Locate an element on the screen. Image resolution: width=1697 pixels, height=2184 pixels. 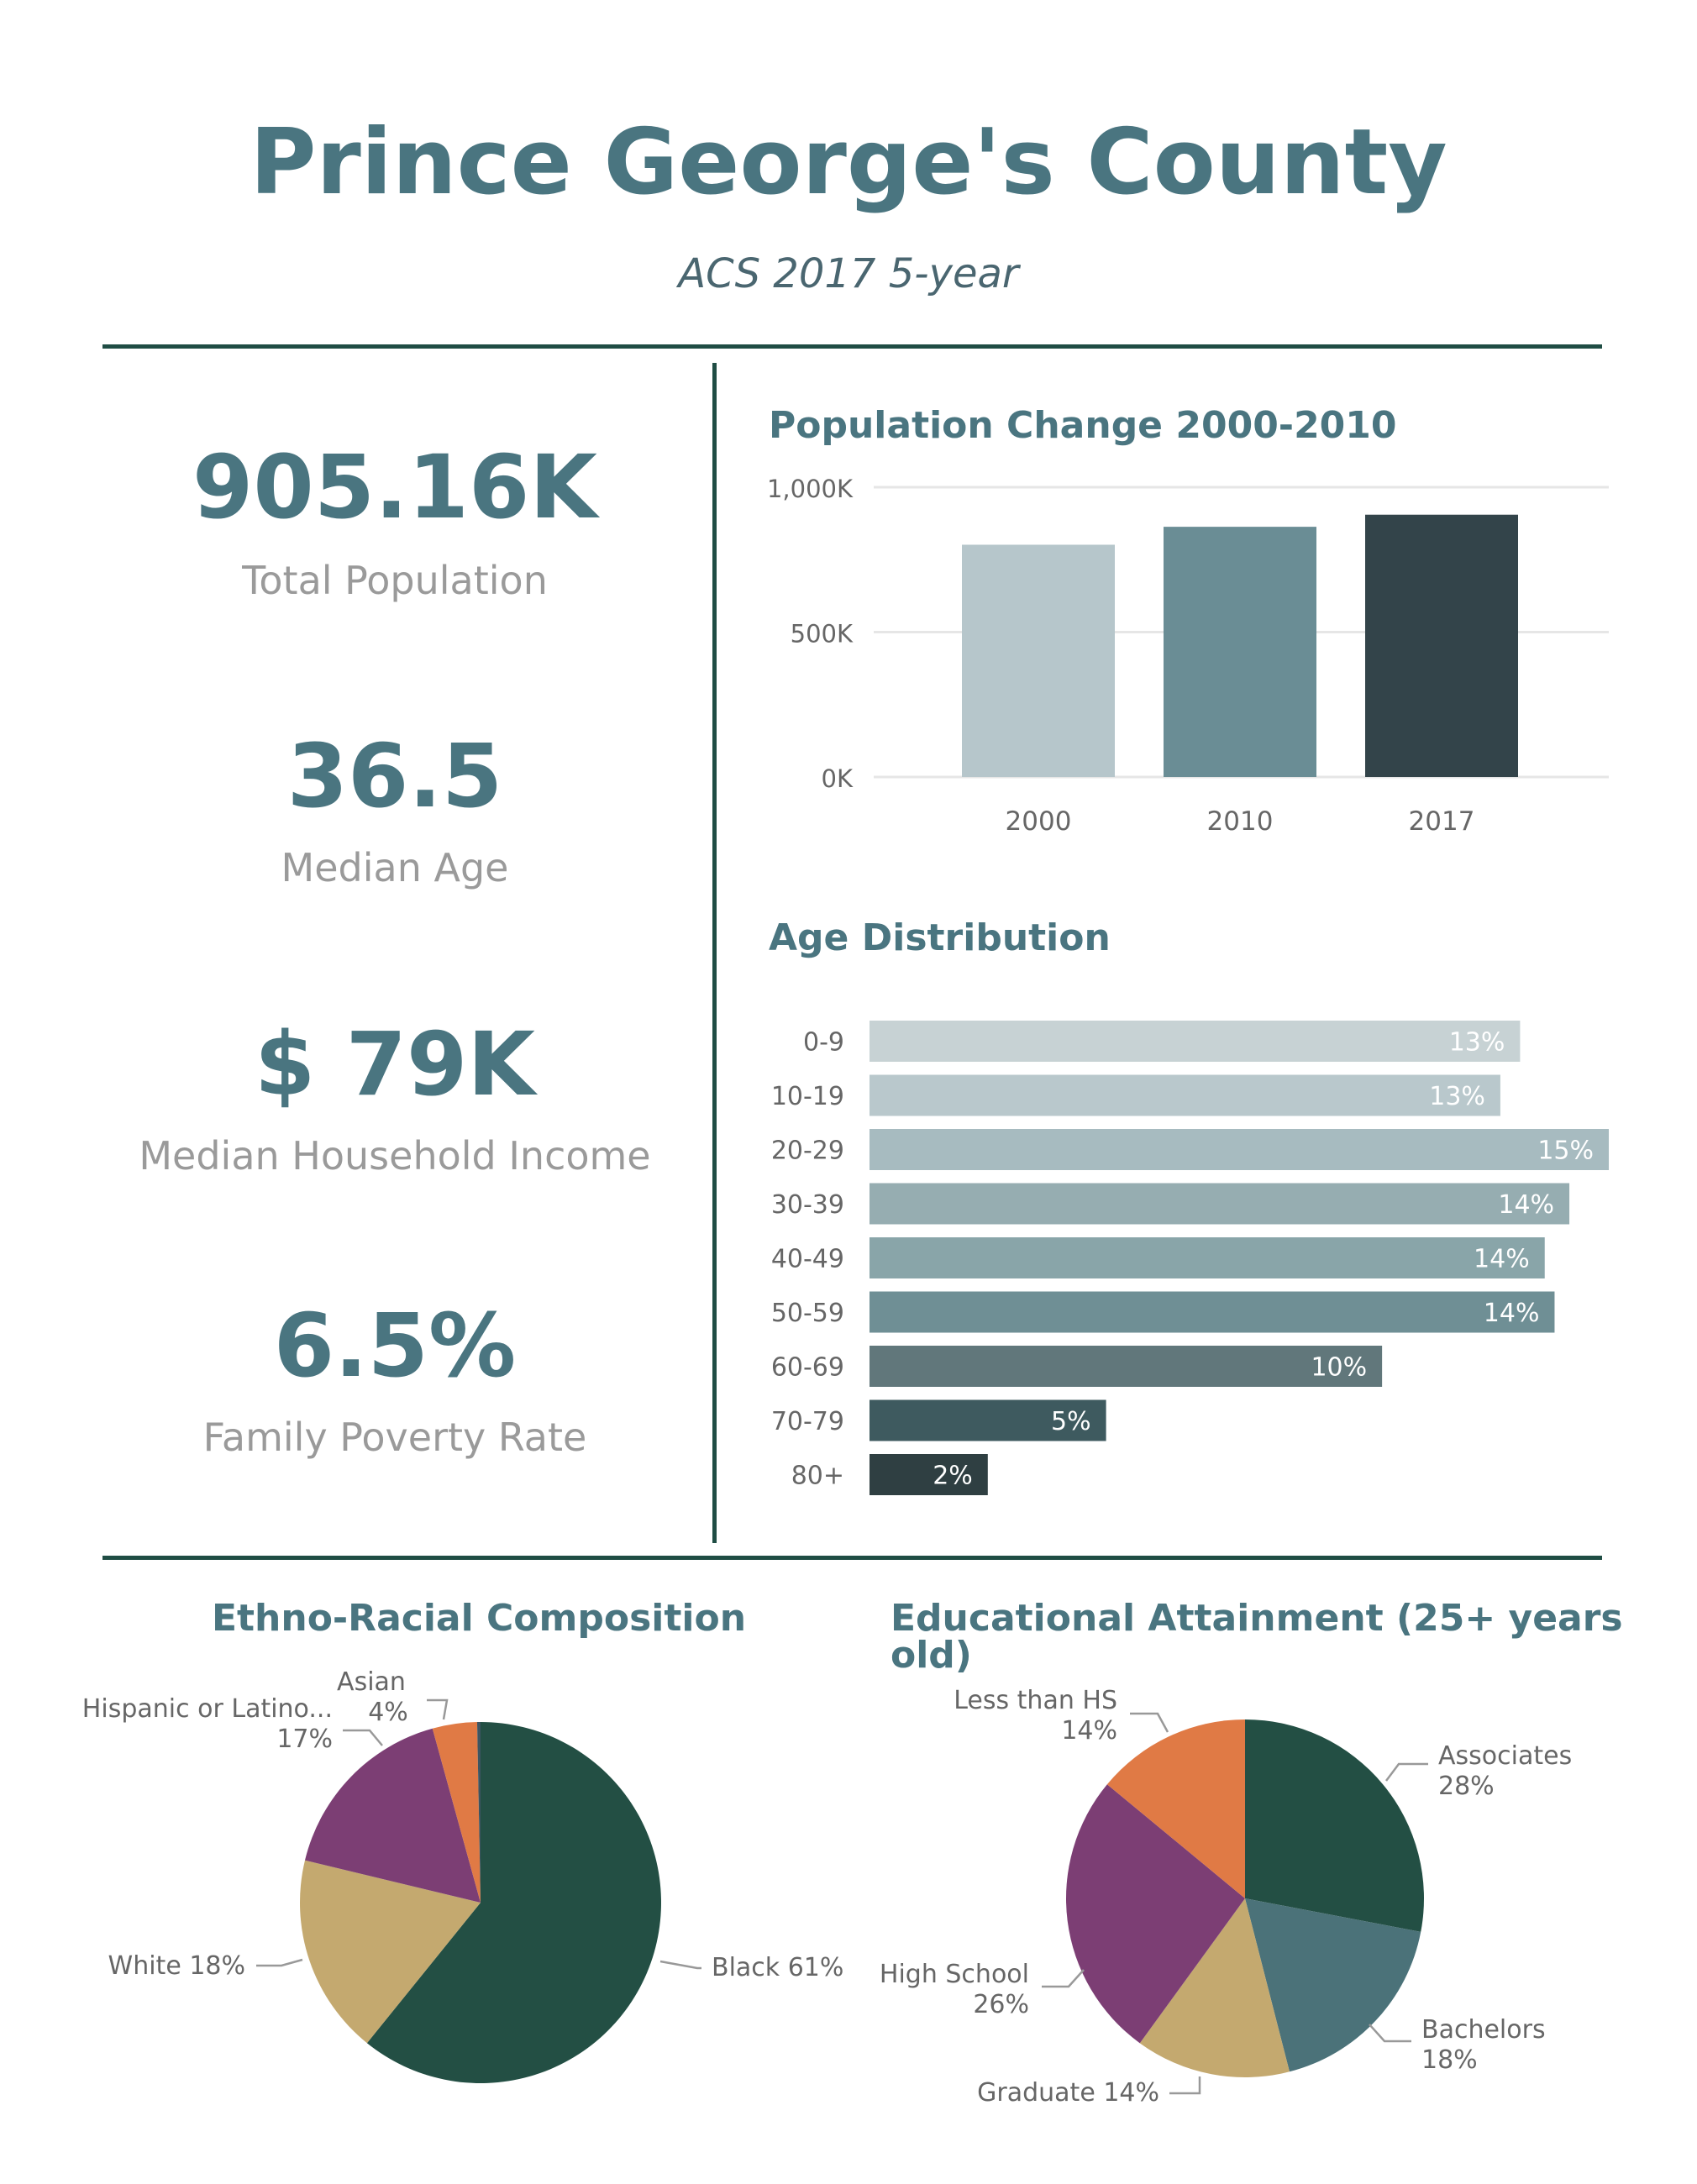
age-value-label: 10% is located at coordinates (1339, 1368).